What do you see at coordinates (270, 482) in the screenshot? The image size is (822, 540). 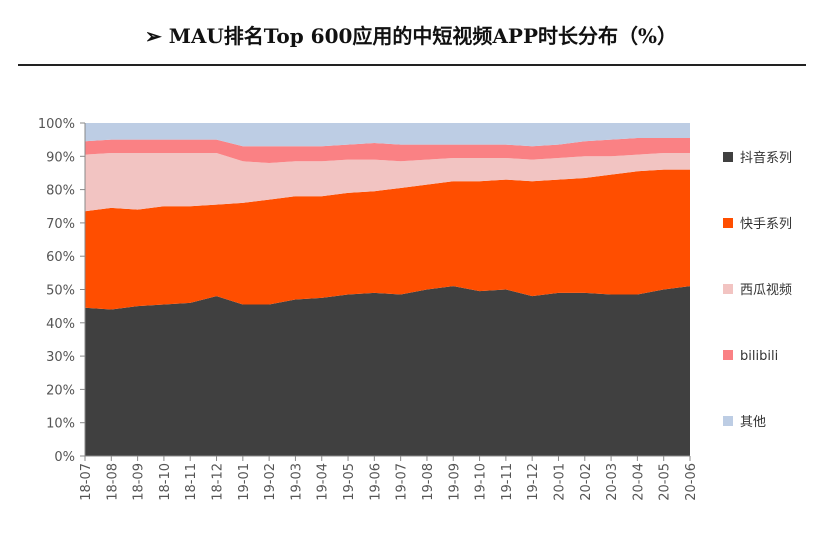 I see `x-tick-label: 19-02` at bounding box center [270, 482].